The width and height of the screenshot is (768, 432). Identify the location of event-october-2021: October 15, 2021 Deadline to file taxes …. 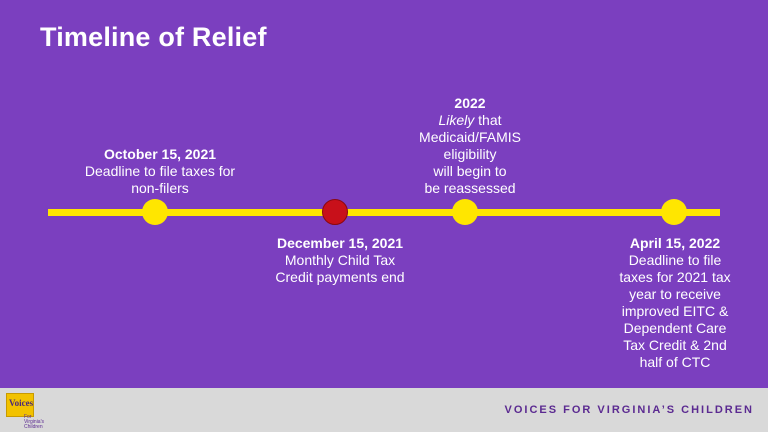
(160, 171).